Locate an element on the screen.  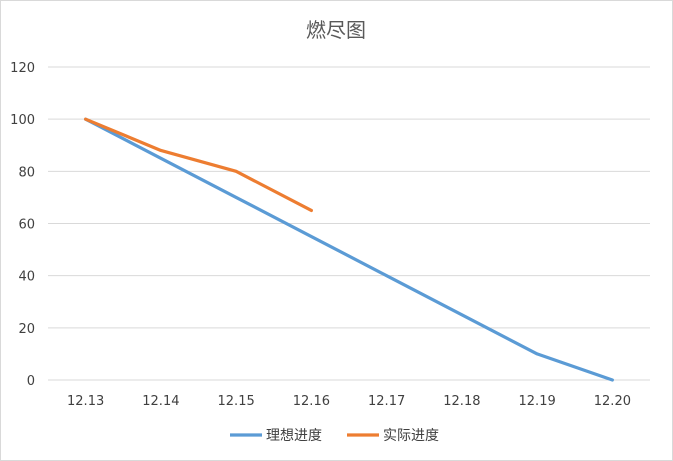
legend: 理想进度 实际进度 is located at coordinates (334, 436).